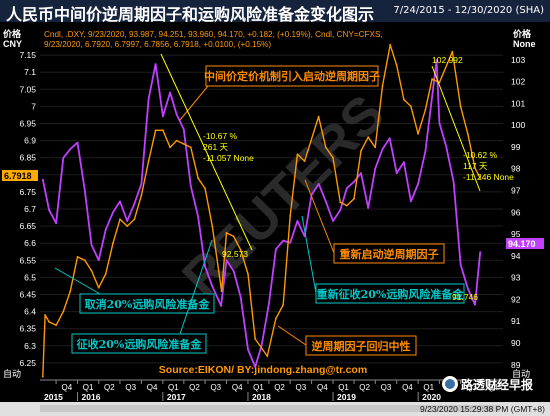 This screenshot has width=550, height=416. What do you see at coordinates (518, 212) in the screenshot?
I see `y-right-axis: 103 102 101 100 99 98 97 96 95 94 93 92 91 90 89` at bounding box center [518, 212].